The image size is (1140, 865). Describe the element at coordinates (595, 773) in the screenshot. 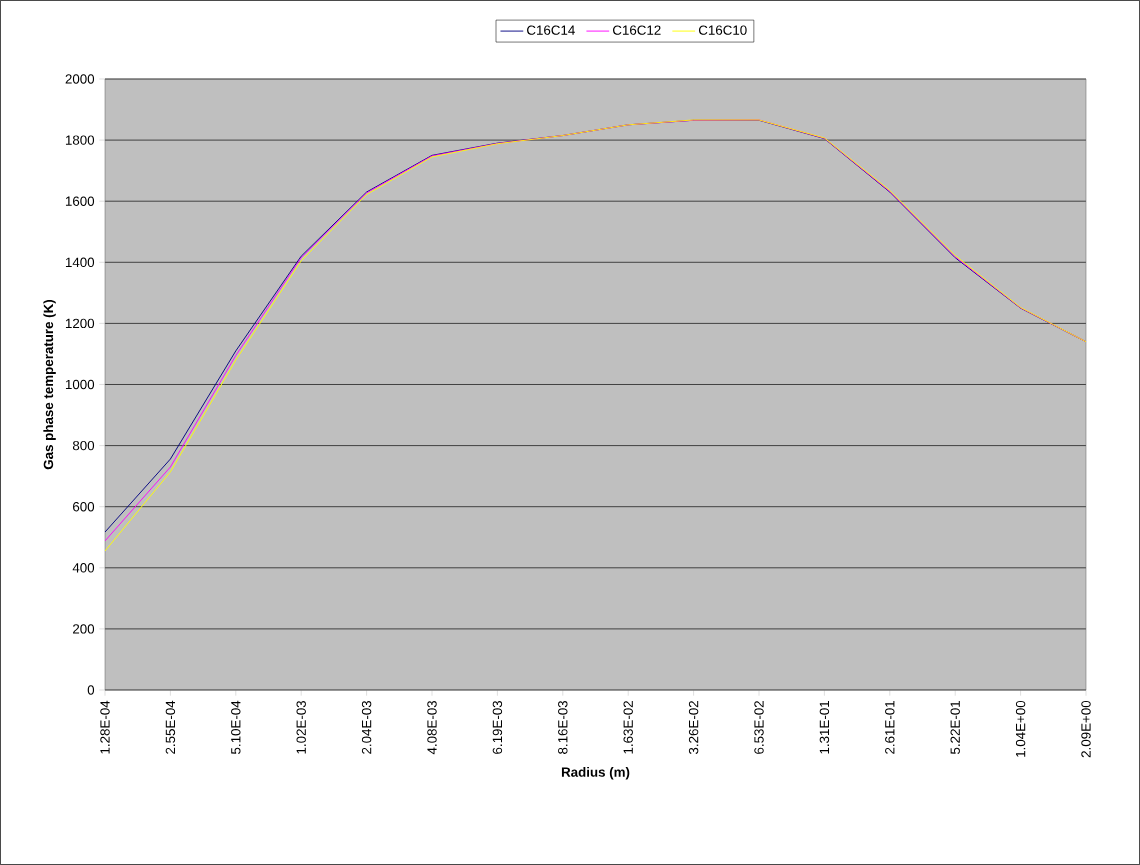

I see `x-axis-title: Radius (m)` at that location.